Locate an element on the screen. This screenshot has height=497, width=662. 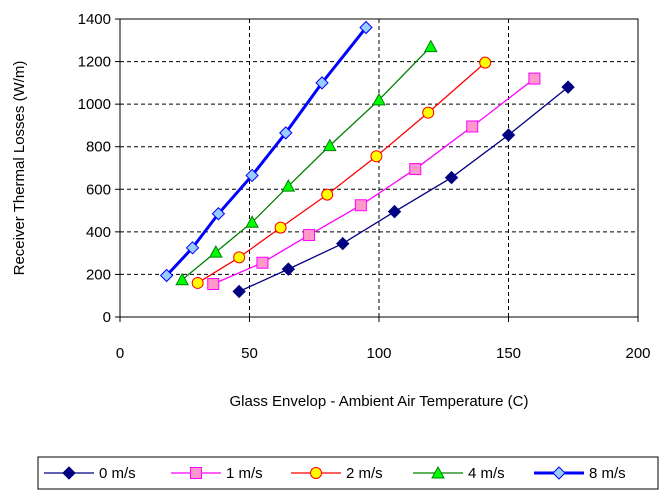
legend-item: 2 m/s is located at coordinates (337, 473).